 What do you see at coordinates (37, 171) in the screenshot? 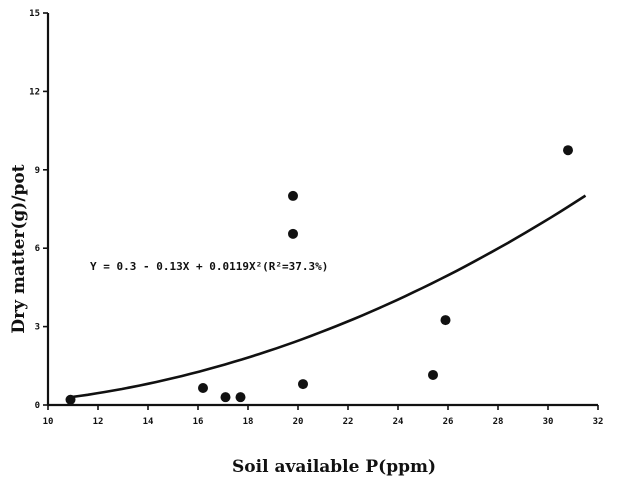
I see `y-tick-label: 9` at bounding box center [37, 171].